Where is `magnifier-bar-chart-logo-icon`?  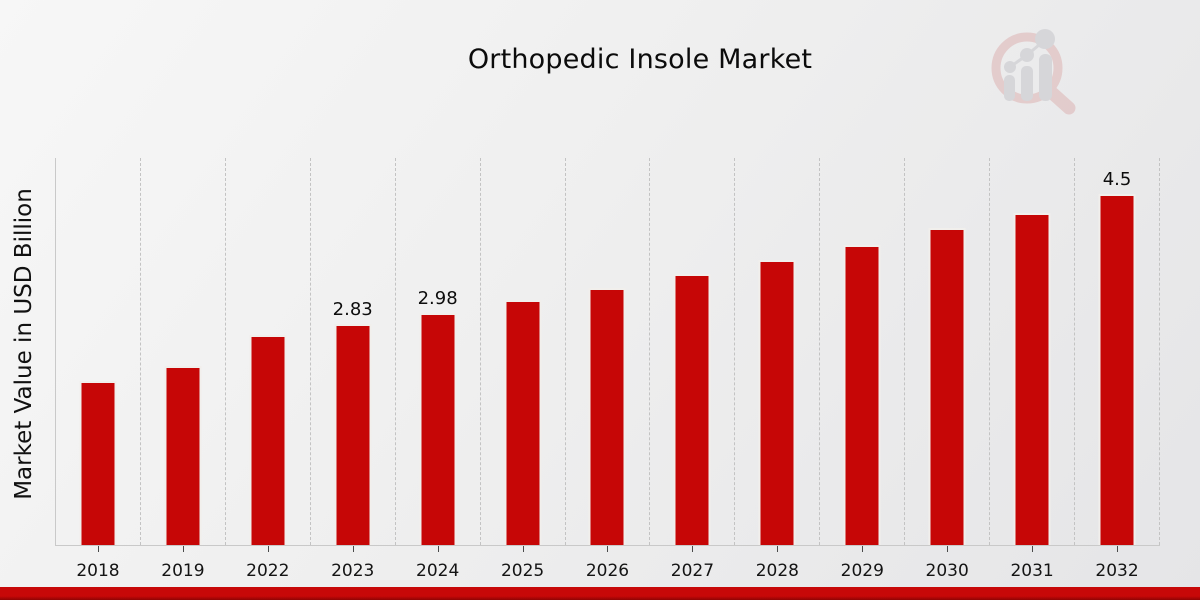
magnifier-bar-chart-logo-icon is located at coordinates (1033, 72).